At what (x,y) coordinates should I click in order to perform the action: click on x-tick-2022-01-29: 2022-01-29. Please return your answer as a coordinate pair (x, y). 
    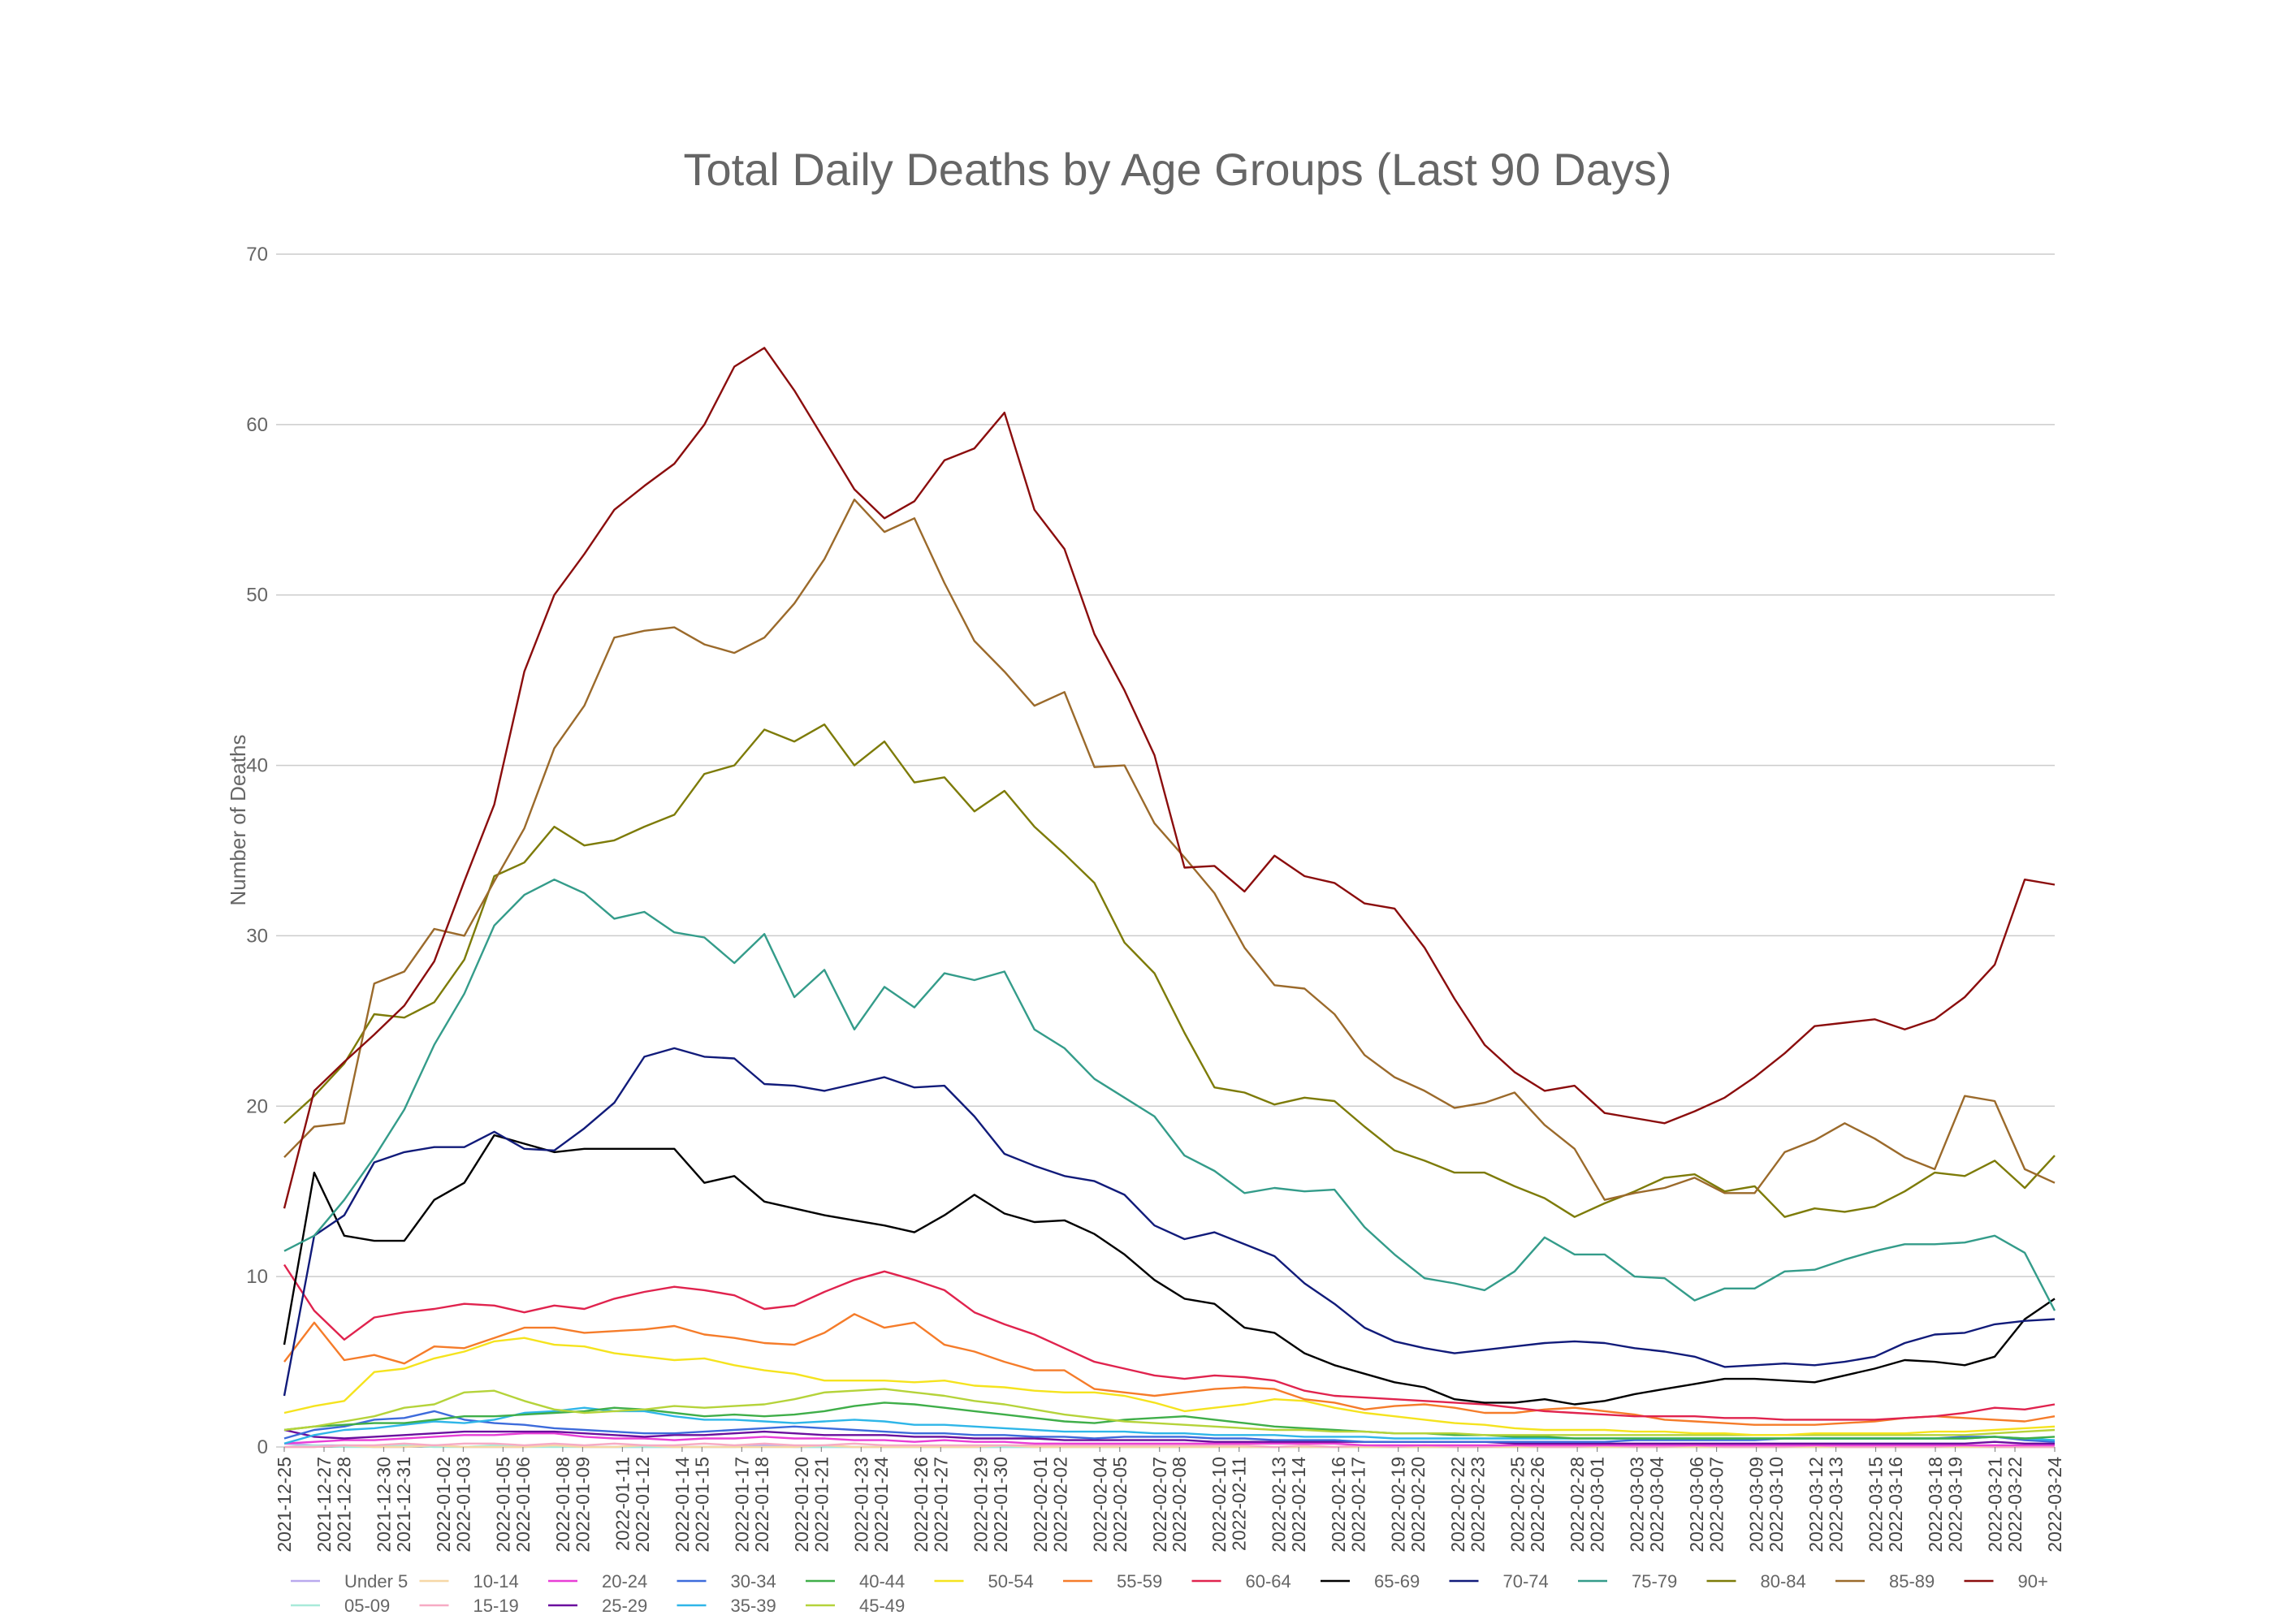
    Looking at the image, I should click on (981, 1505).